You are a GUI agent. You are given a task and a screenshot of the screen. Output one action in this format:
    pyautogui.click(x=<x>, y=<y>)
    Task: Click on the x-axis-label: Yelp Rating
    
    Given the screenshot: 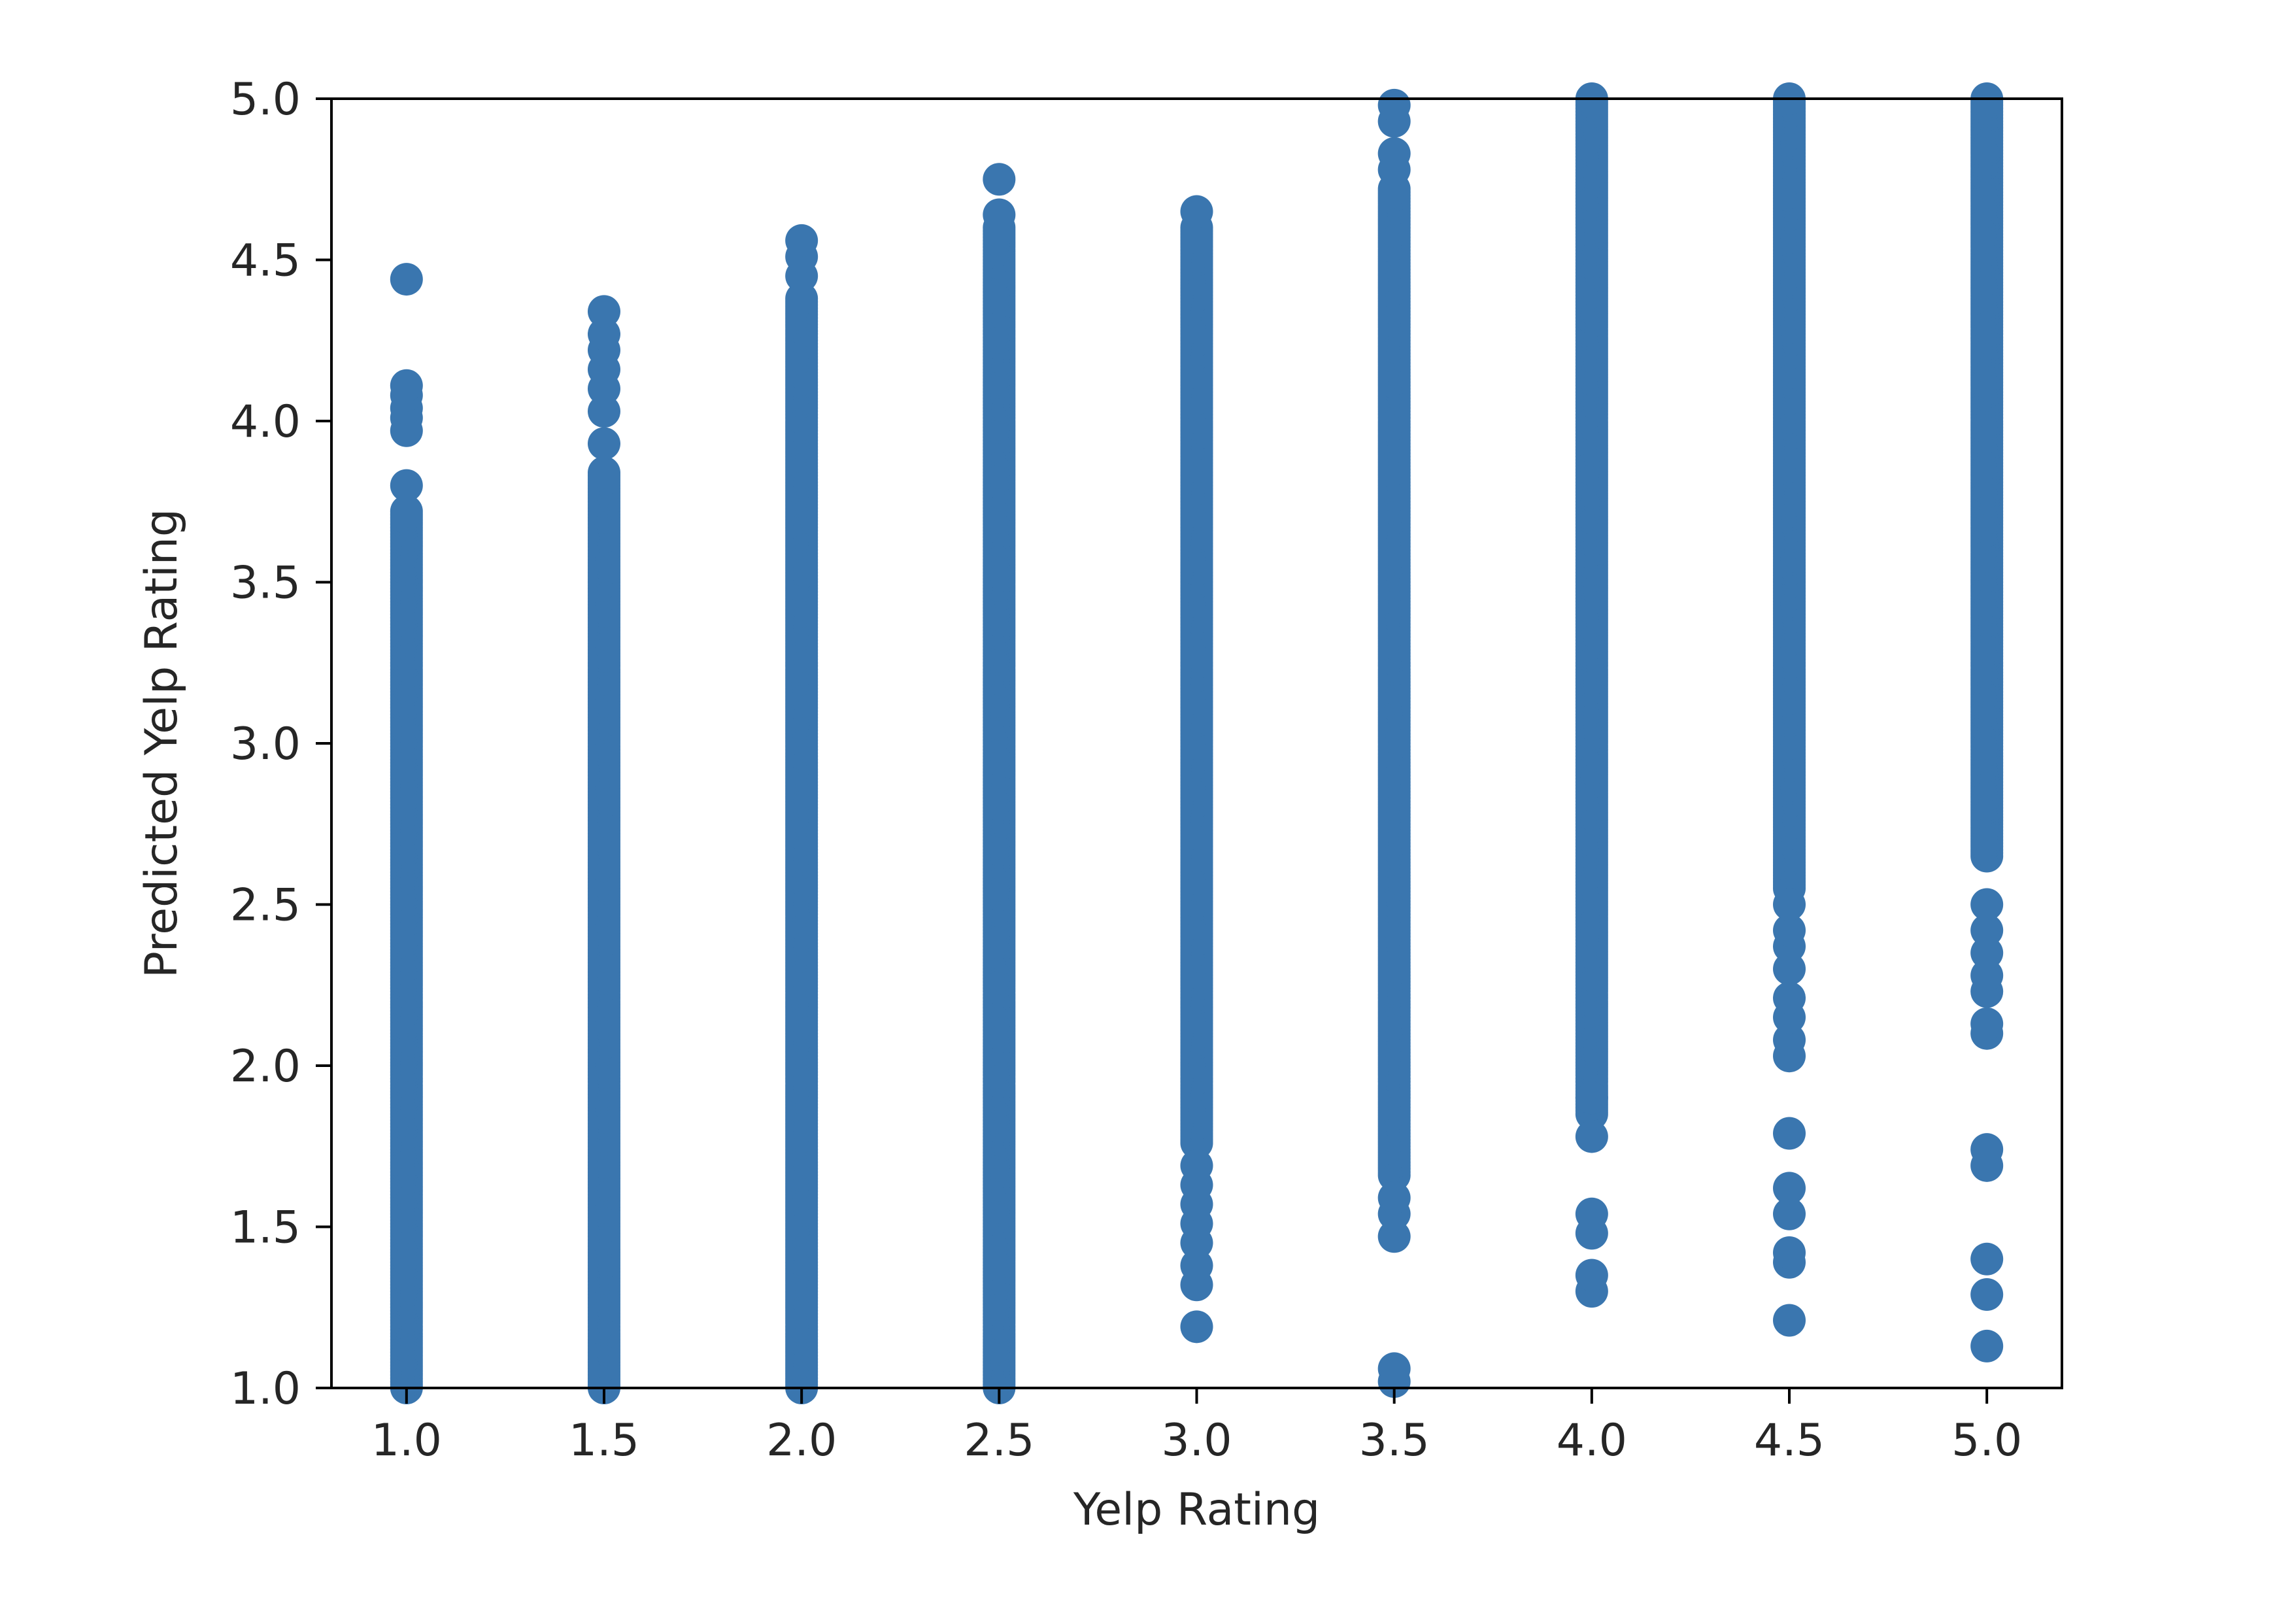 What is the action you would take?
    pyautogui.click(x=1196, y=1510)
    